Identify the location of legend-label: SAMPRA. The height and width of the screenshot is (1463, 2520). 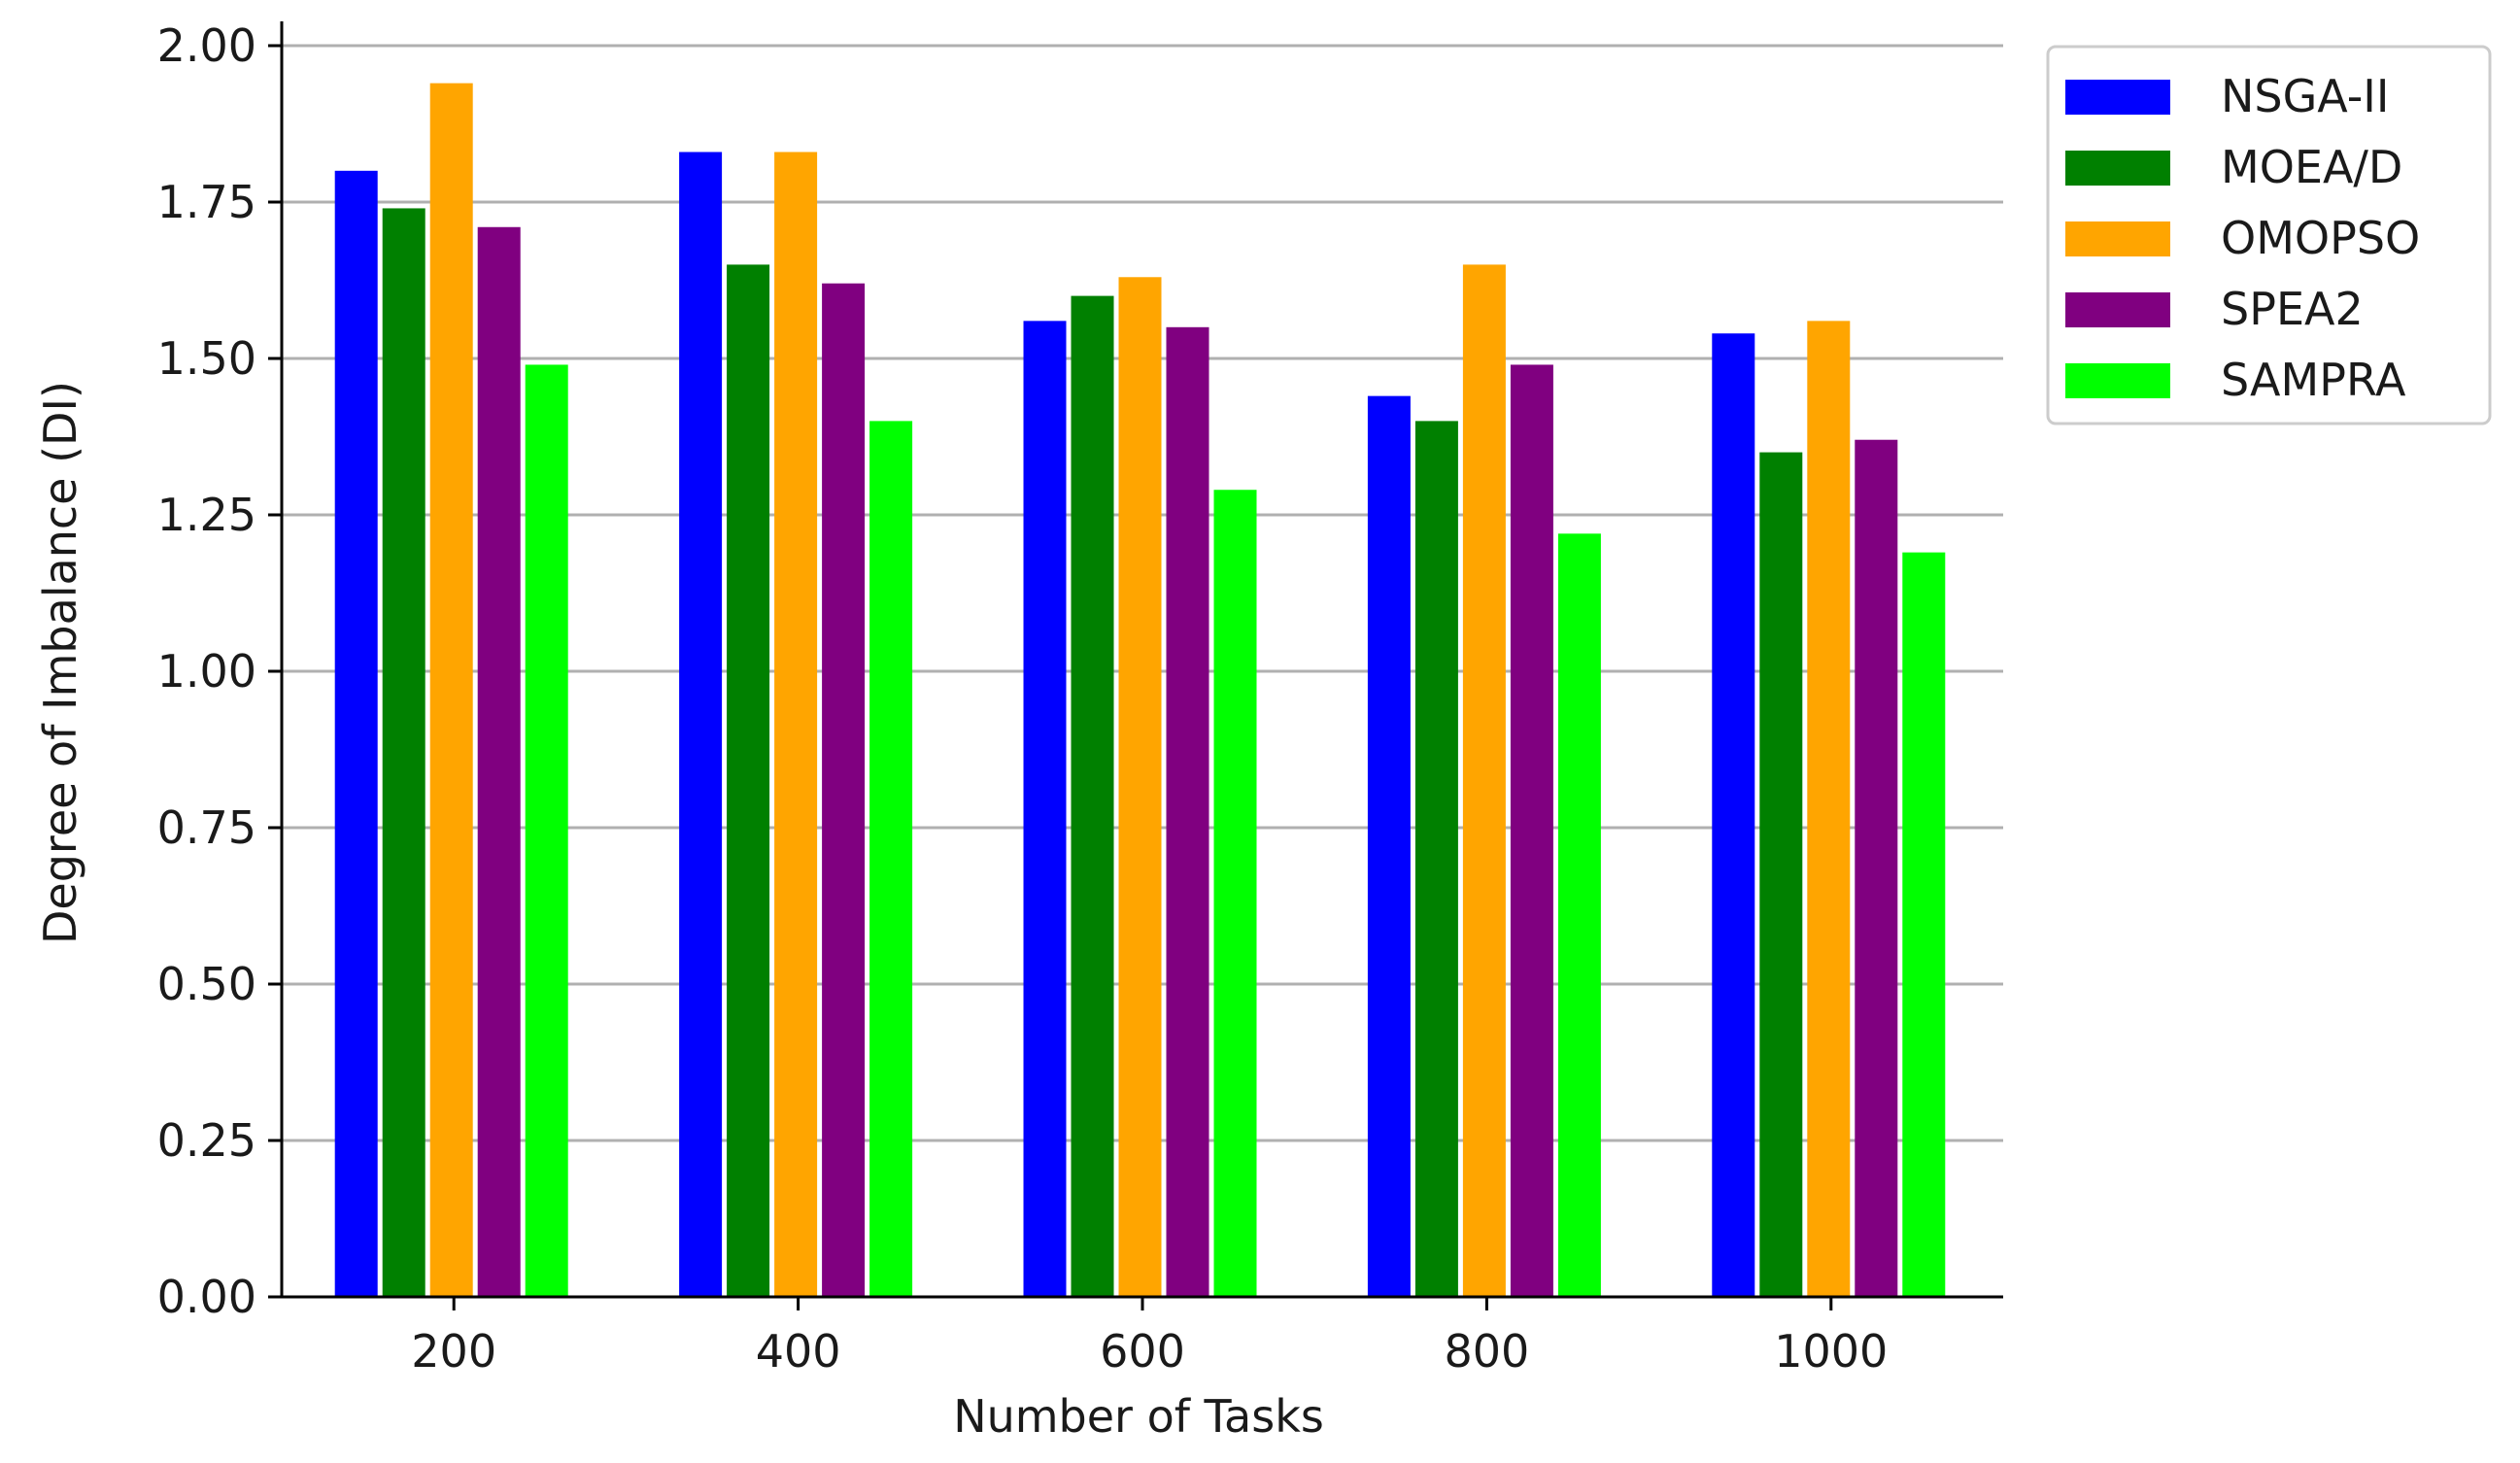
(2313, 380).